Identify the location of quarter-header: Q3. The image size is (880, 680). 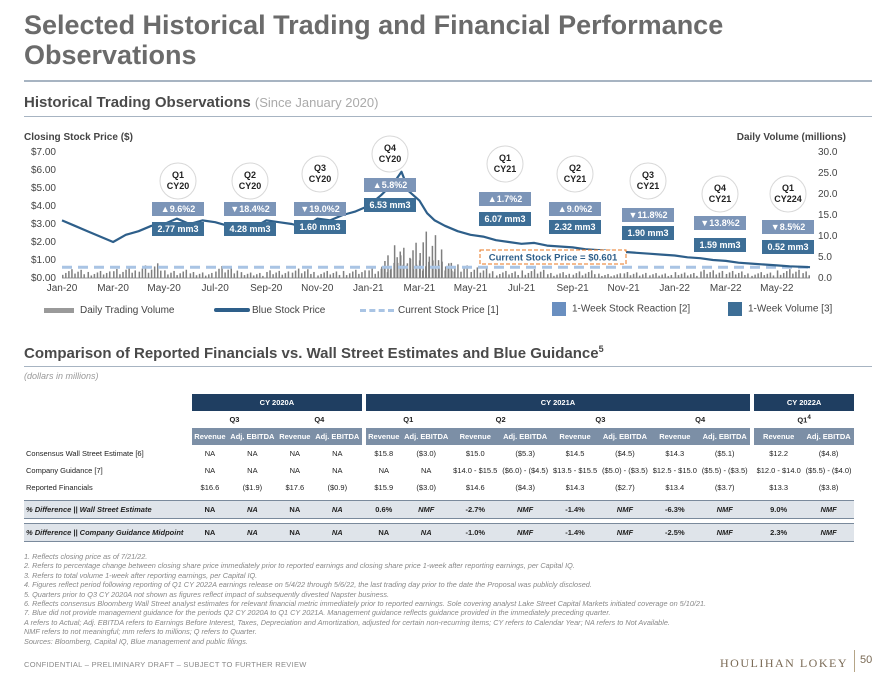
(234, 419).